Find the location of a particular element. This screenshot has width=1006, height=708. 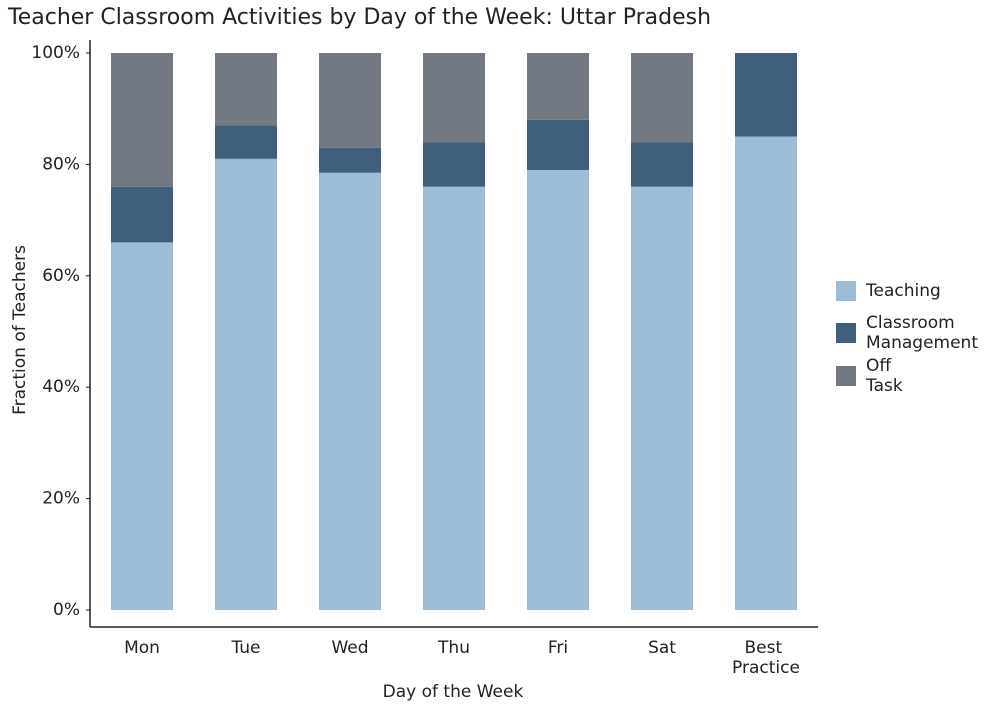

x-tick-label: Best Practice is located at coordinates (766, 658).